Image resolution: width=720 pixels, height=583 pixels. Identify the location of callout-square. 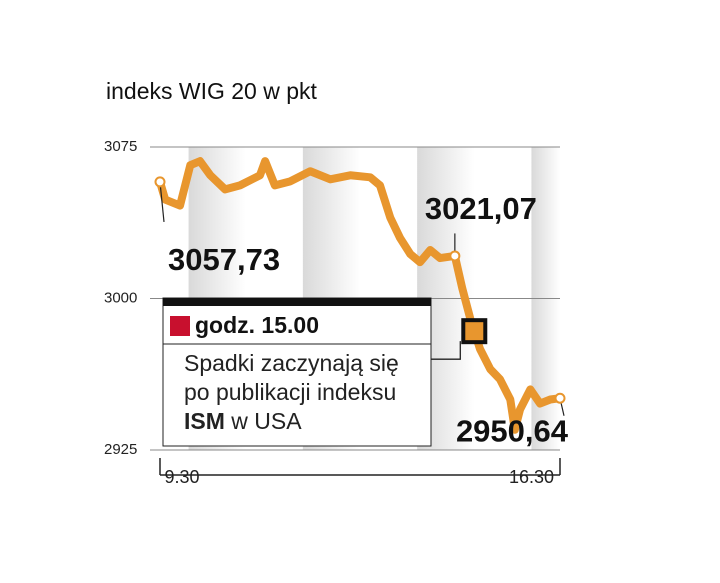
(474, 331).